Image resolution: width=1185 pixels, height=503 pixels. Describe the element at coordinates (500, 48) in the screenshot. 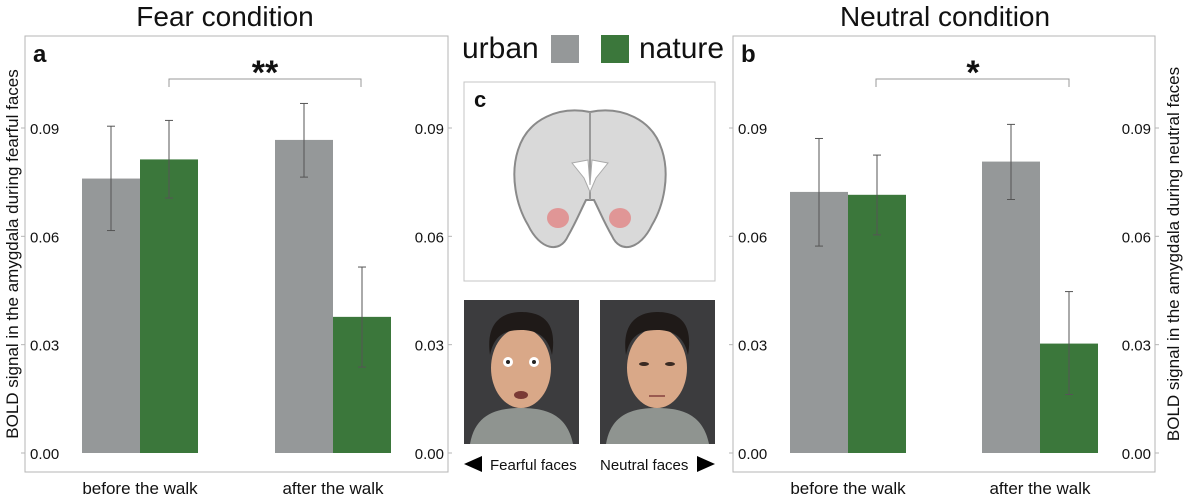

I see `legend-urban-label: urban` at that location.